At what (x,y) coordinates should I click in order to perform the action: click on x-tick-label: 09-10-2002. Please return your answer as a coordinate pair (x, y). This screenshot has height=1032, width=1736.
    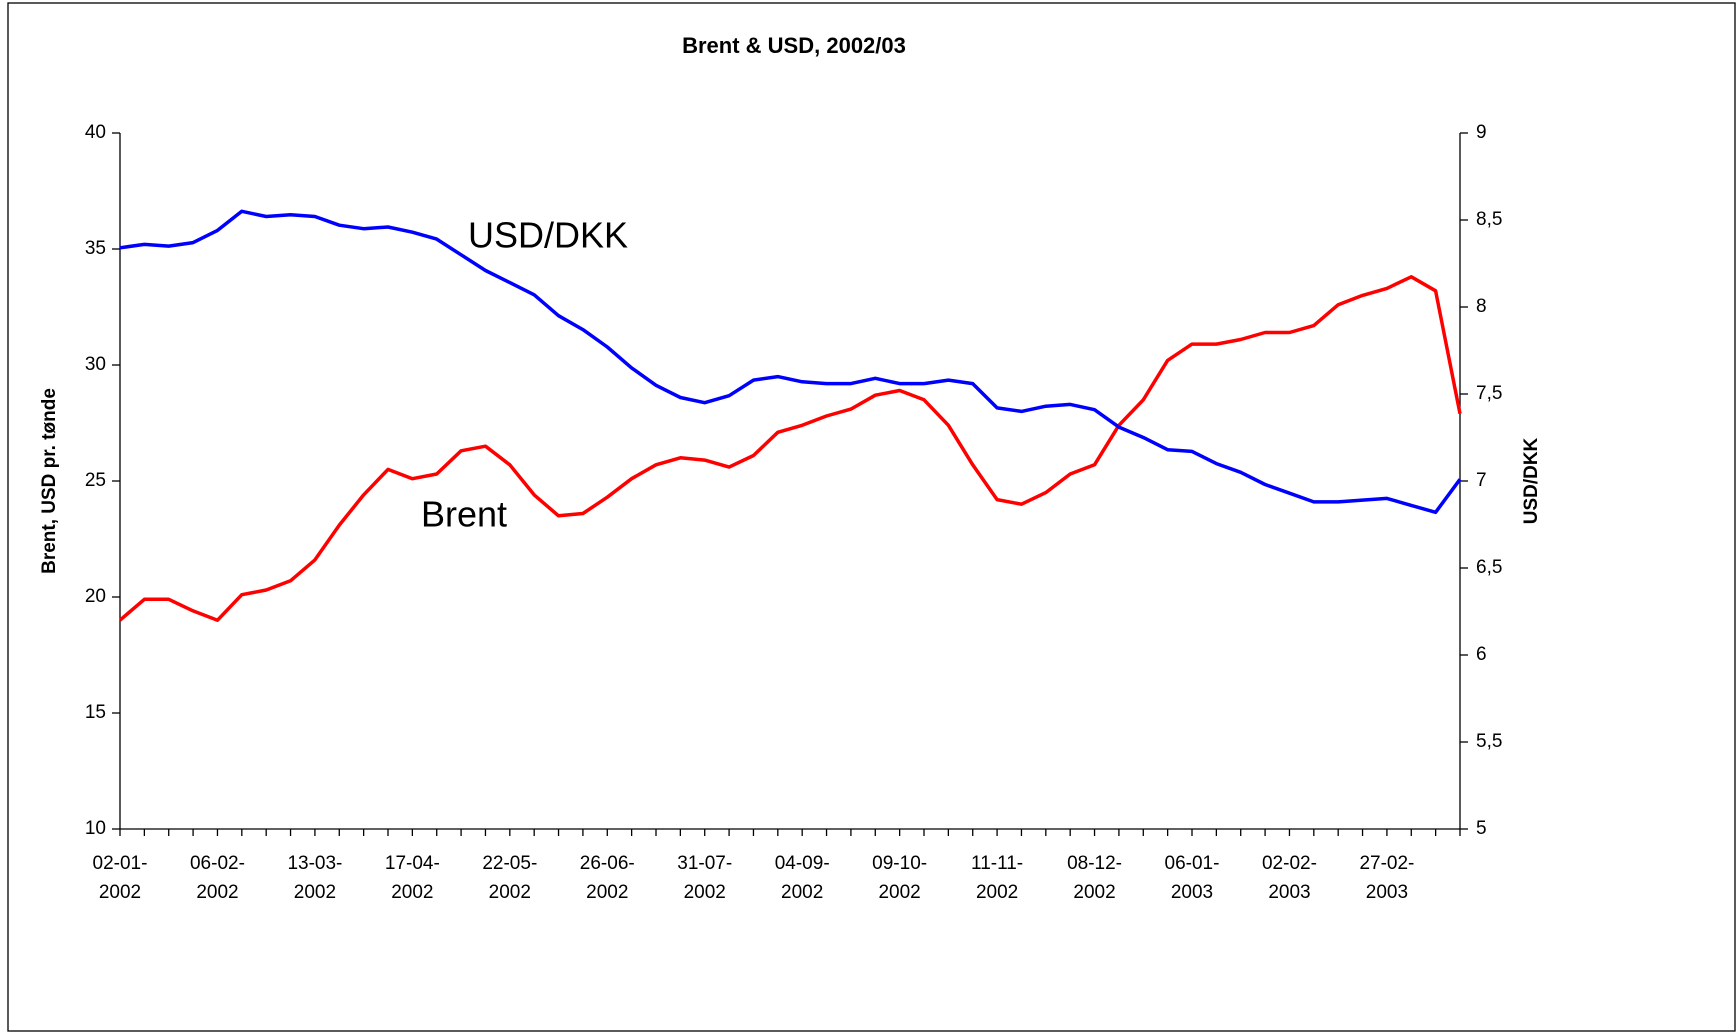
    Looking at the image, I should click on (899, 878).